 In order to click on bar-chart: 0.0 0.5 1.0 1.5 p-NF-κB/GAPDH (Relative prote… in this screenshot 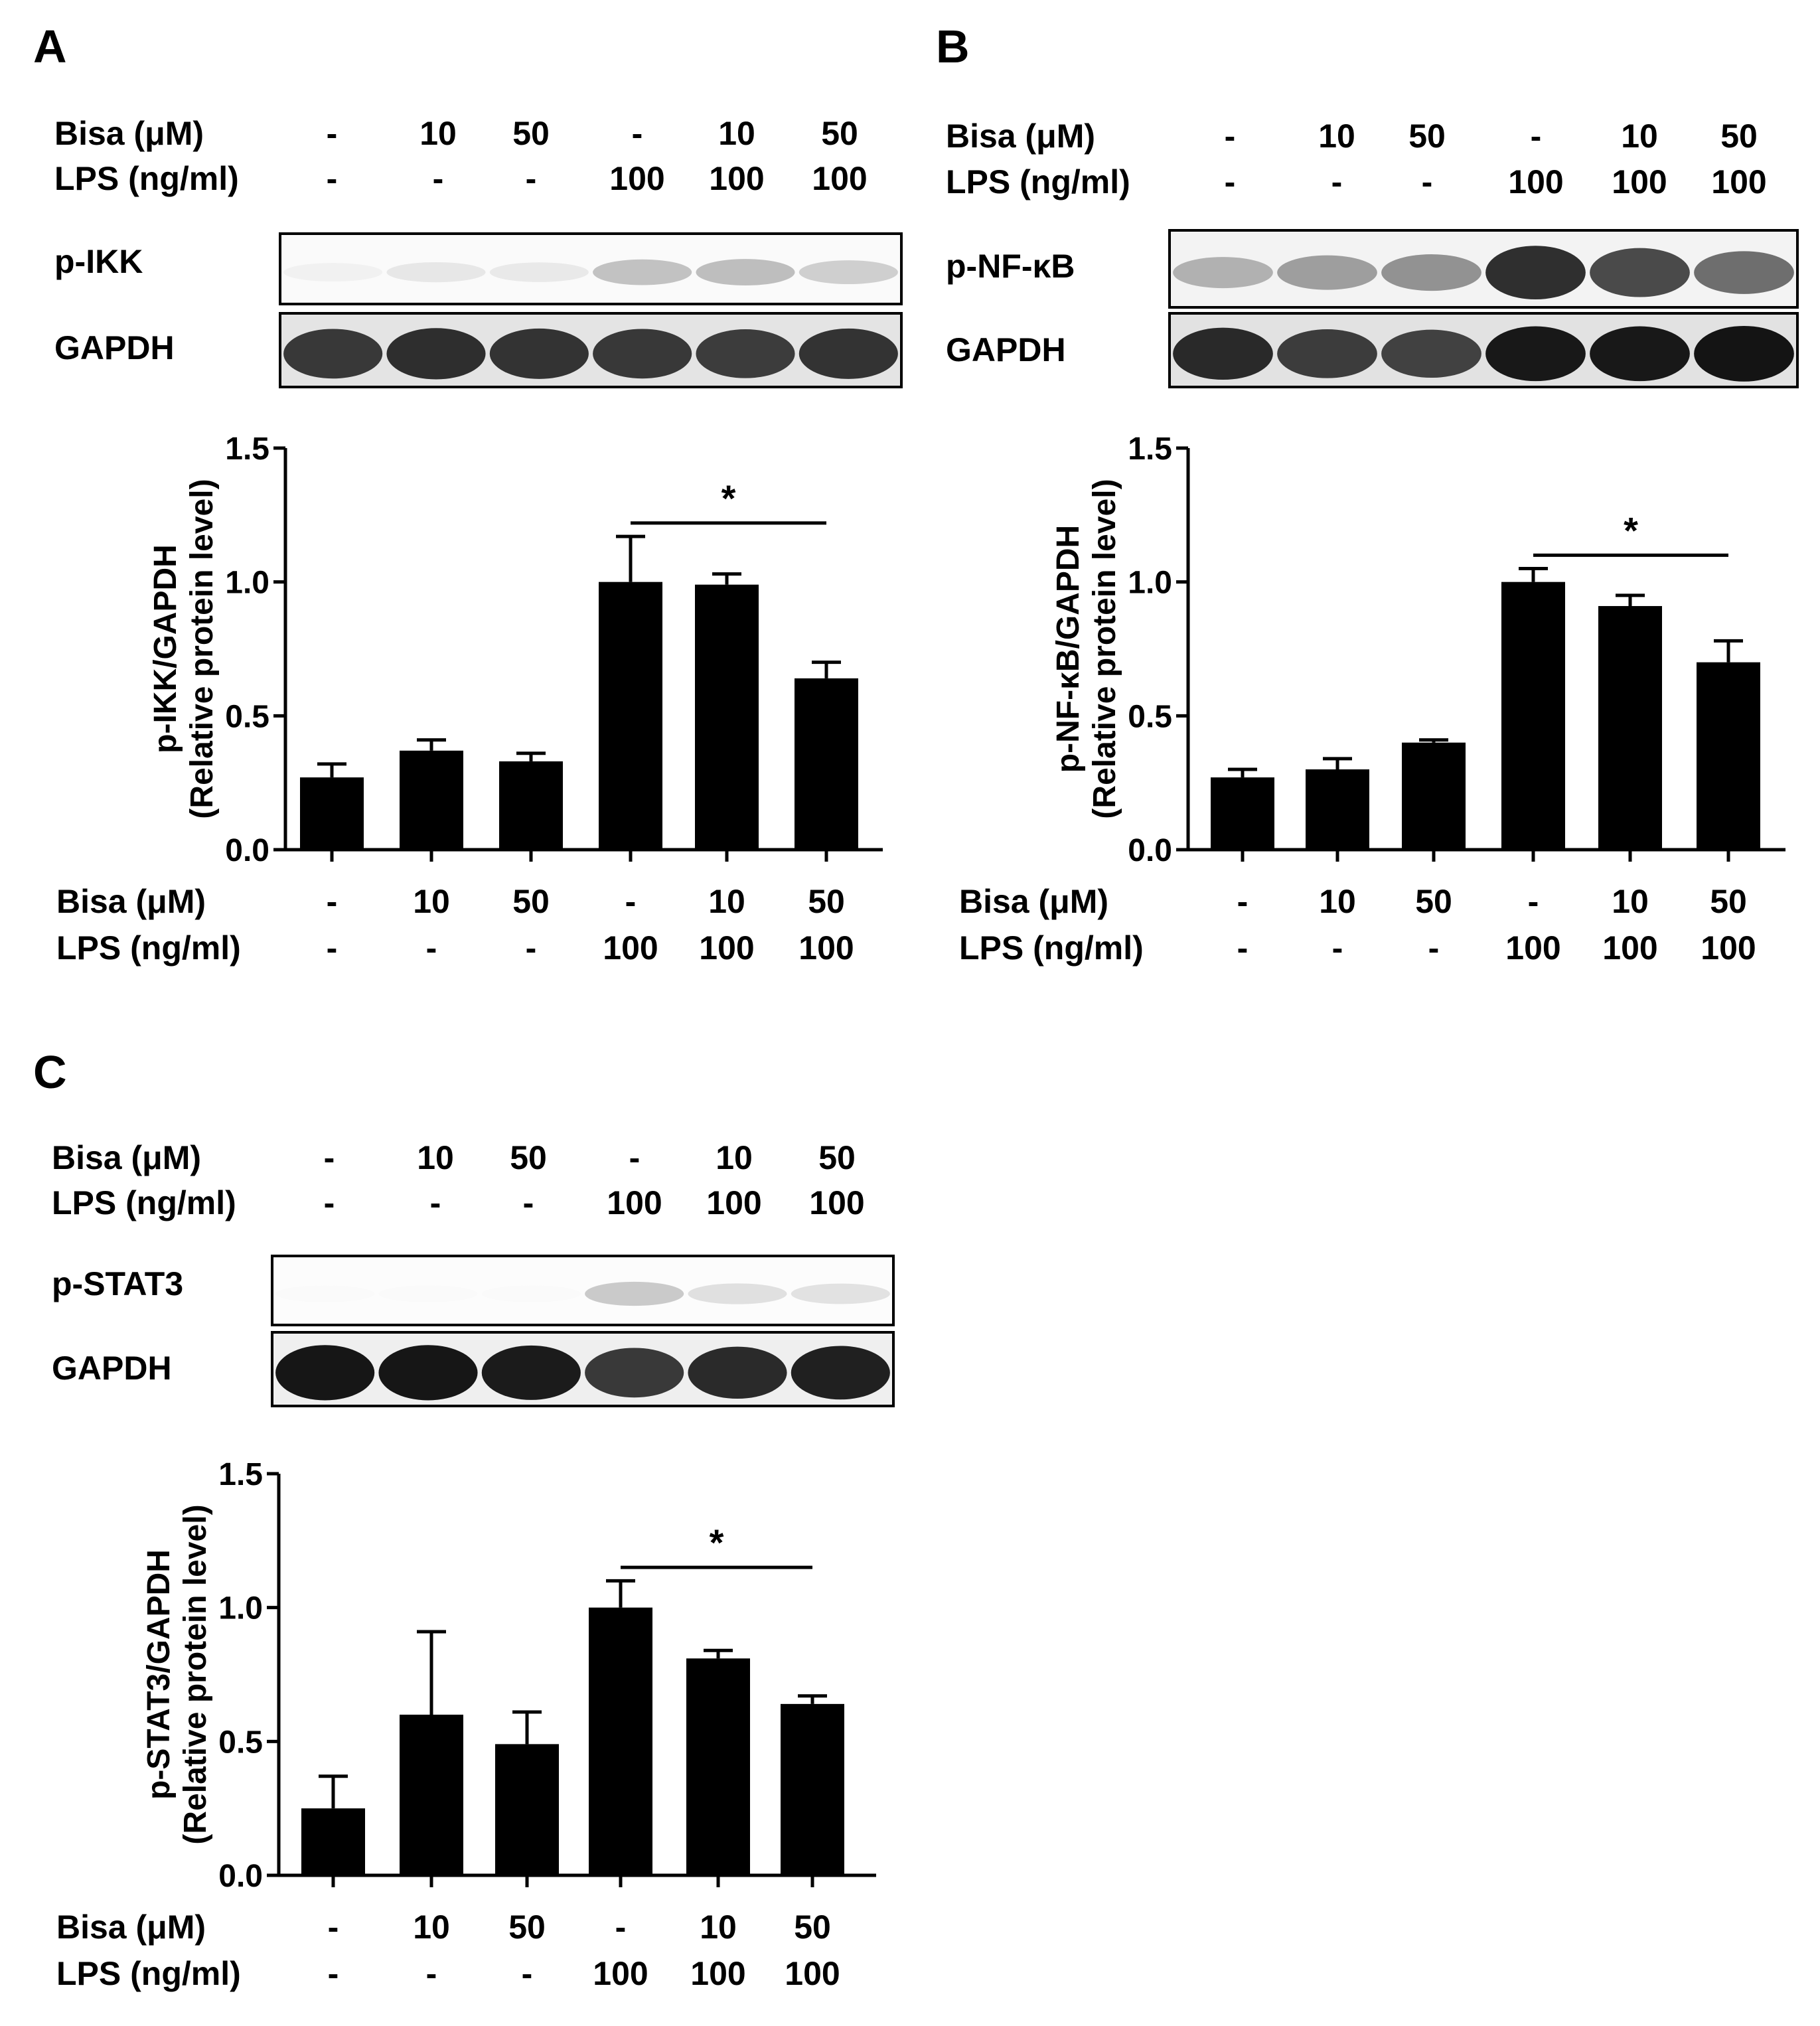, I will do `click(1372, 699)`.